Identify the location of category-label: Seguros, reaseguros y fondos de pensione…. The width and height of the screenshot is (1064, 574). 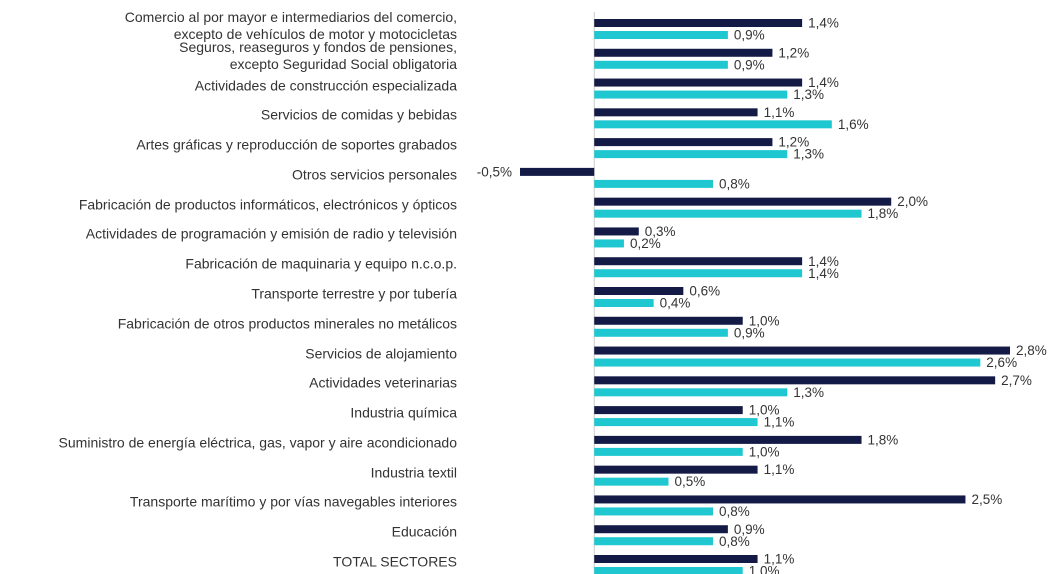
(318, 55).